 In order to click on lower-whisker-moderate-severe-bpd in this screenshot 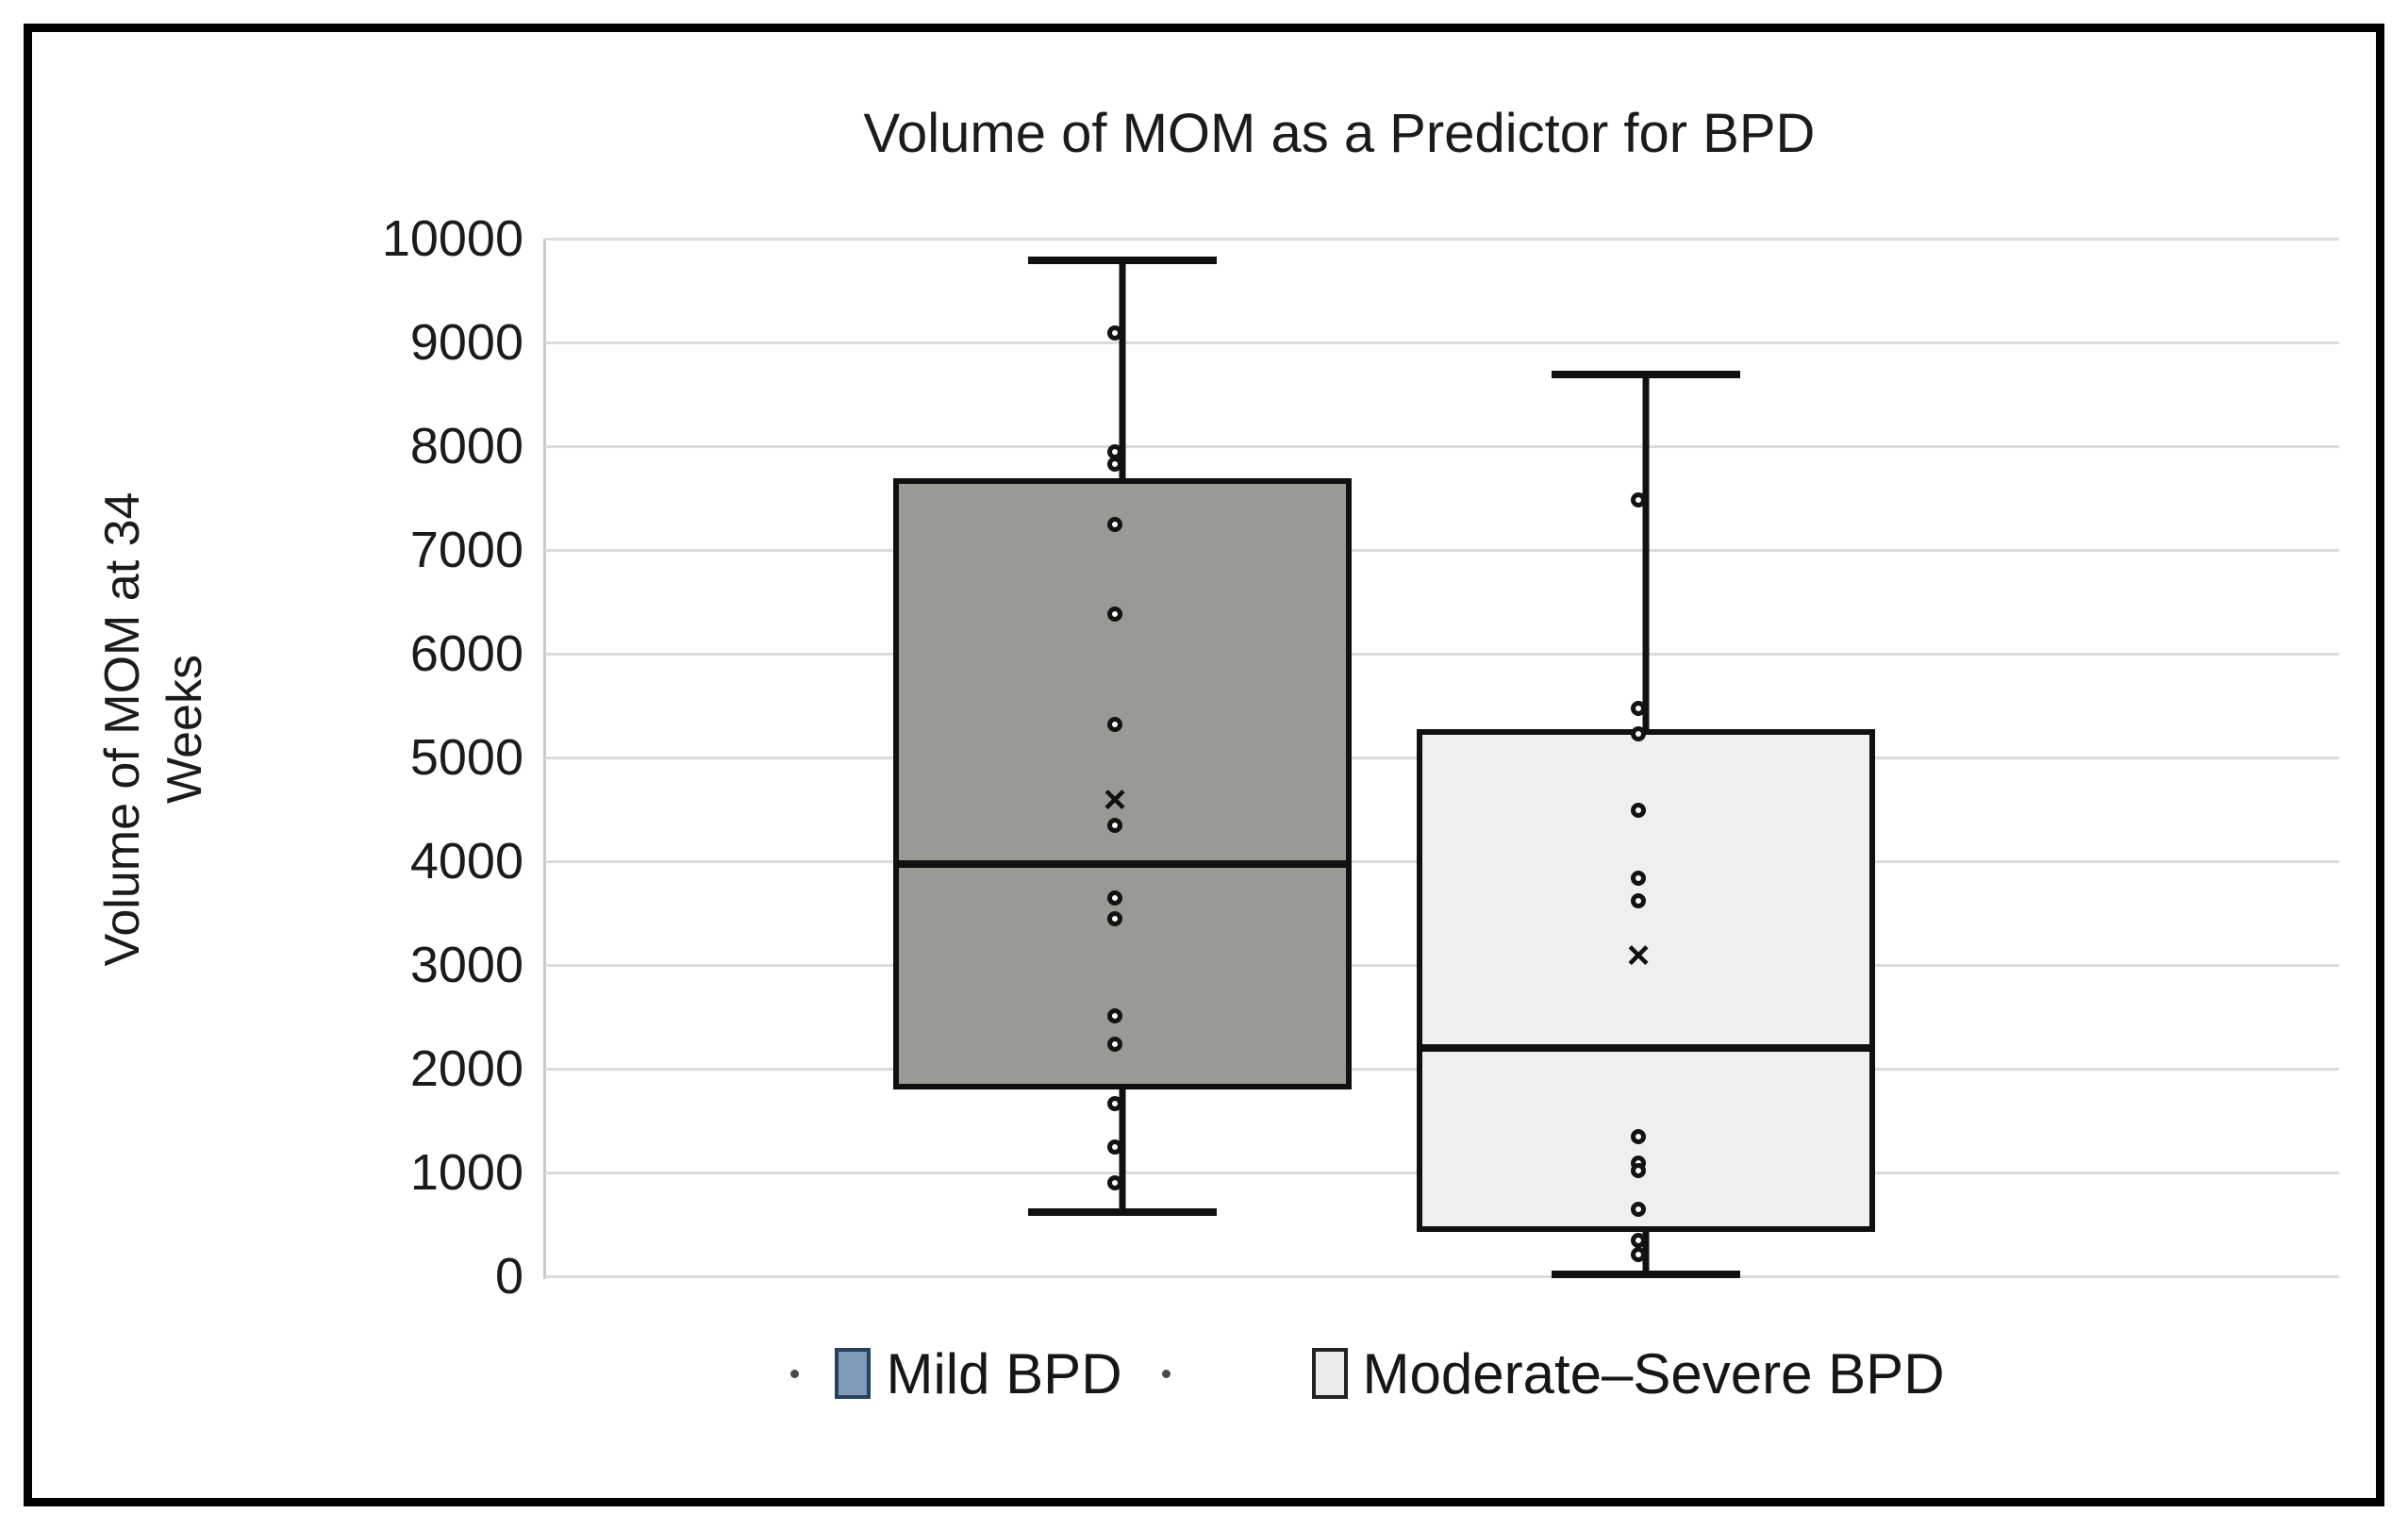, I will do `click(1646, 1252)`.